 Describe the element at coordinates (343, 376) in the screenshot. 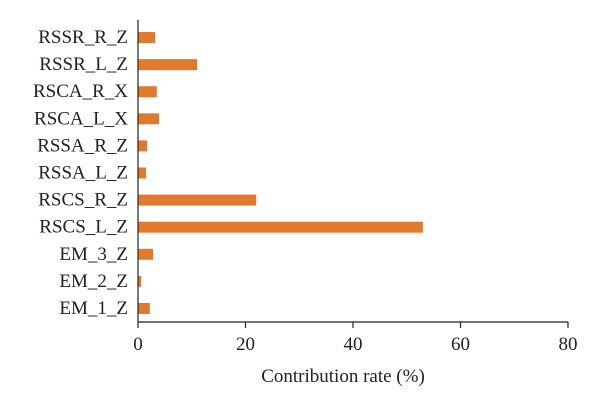

I see `x-axis-title: Contribution rate (%)` at that location.